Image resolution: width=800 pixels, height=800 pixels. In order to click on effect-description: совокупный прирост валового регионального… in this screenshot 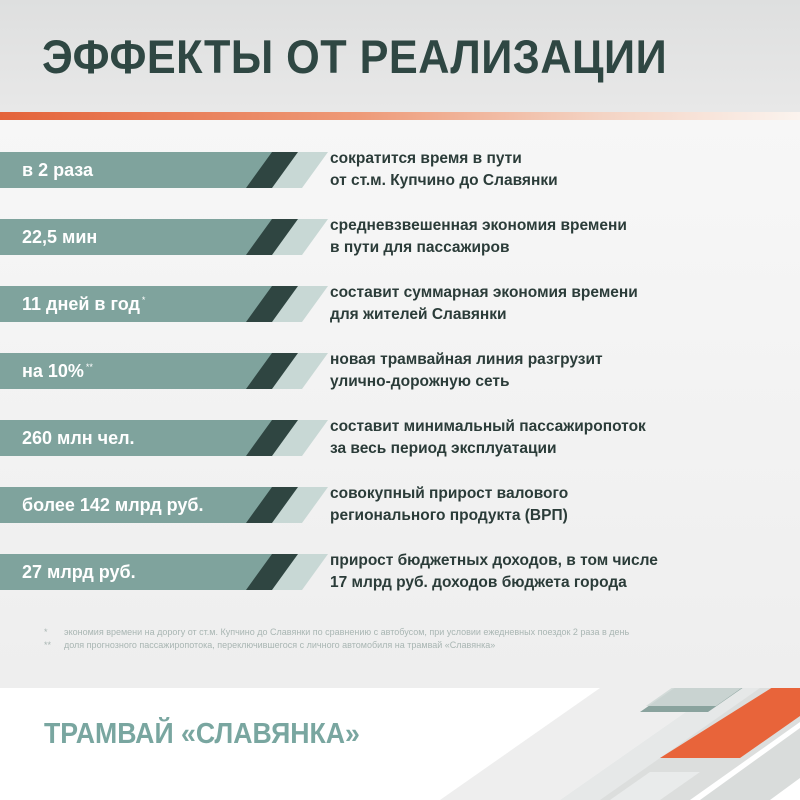, I will do `click(560, 505)`.